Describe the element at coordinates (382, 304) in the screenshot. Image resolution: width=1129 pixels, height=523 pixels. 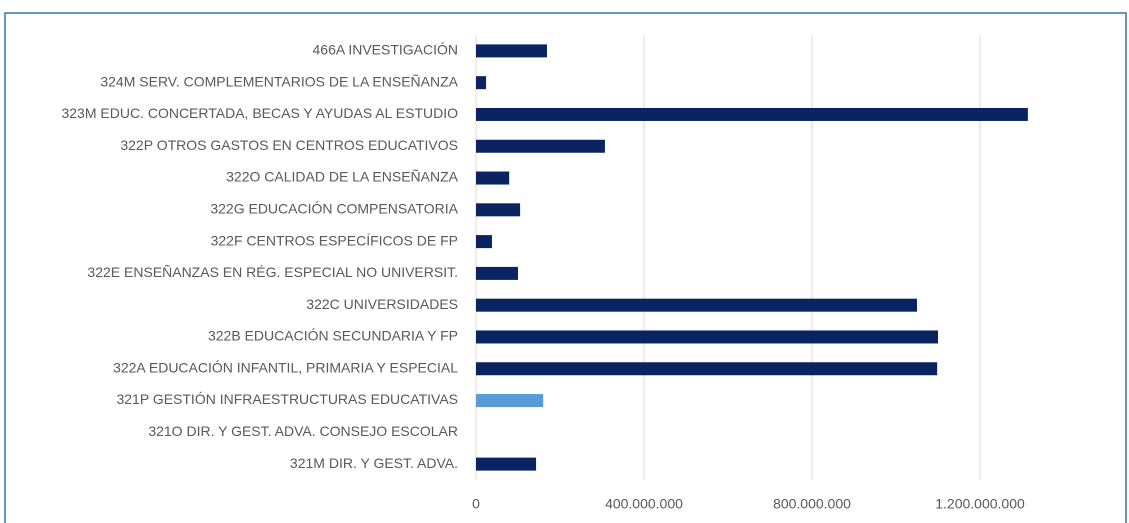
I see `y-tick-label: 322C UNIVERSIDADES` at that location.